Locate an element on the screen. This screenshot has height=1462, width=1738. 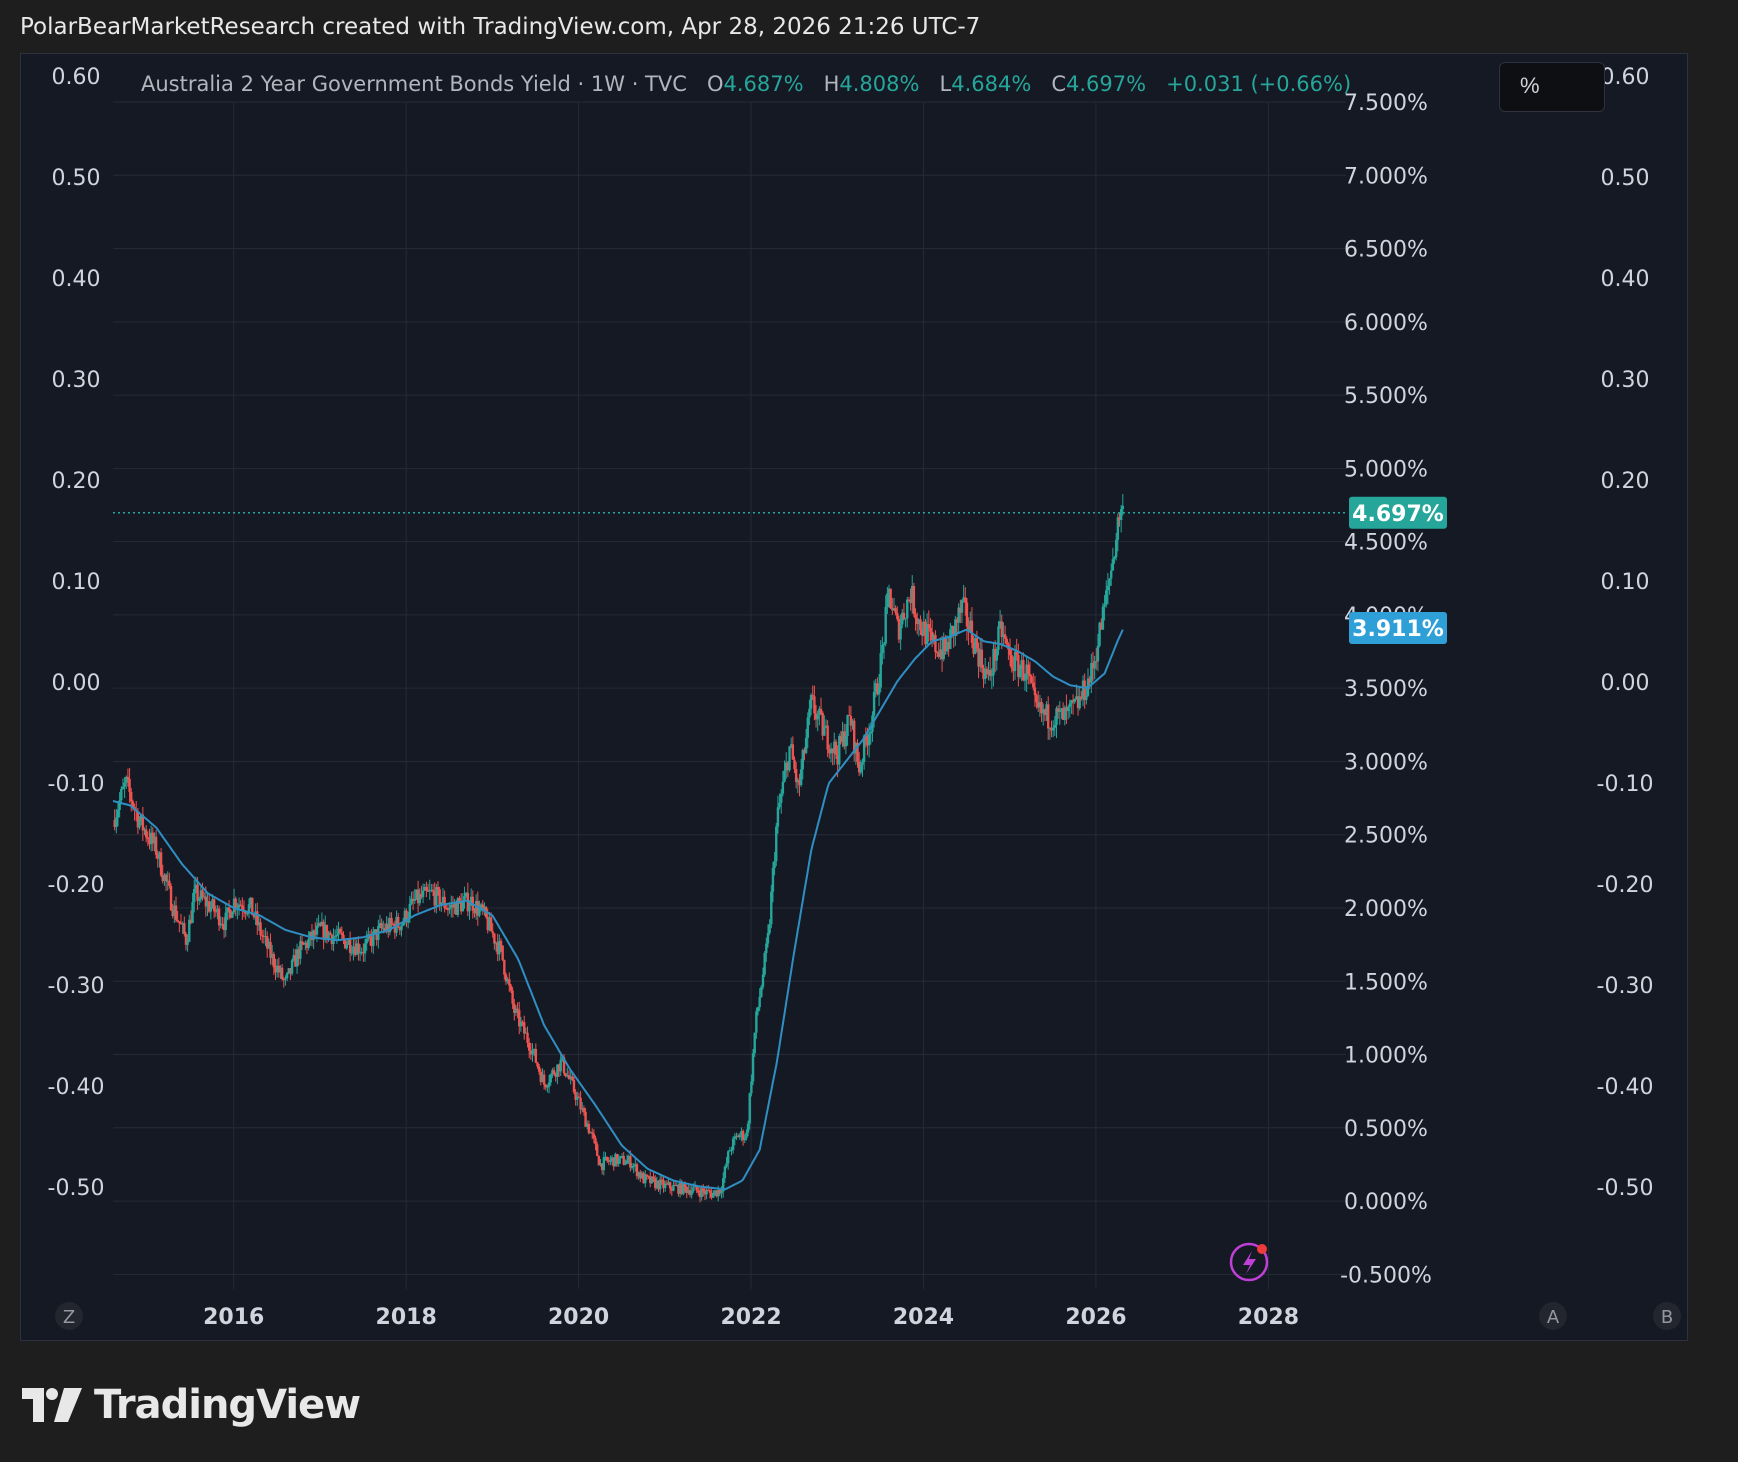
far-right-tick-label: -0.20 is located at coordinates (1625, 885).